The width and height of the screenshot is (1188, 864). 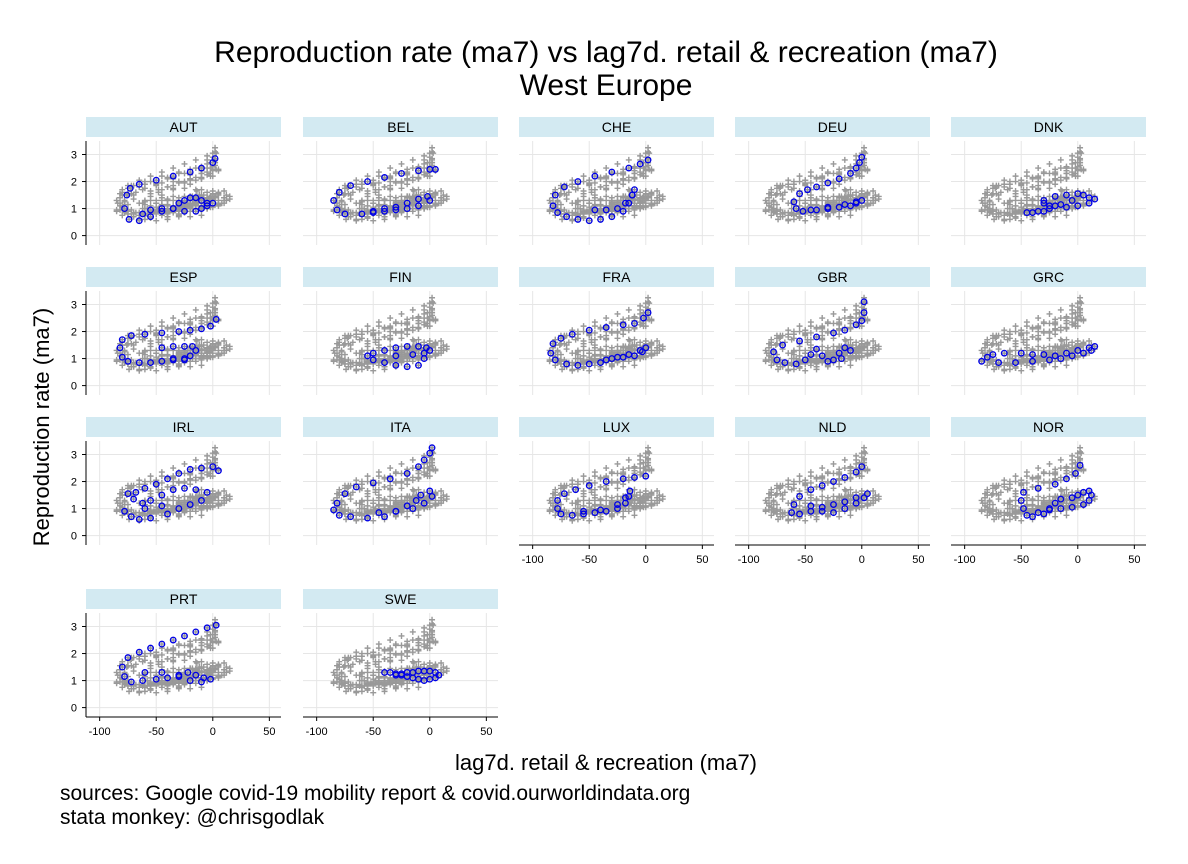 What do you see at coordinates (400, 277) in the screenshot?
I see `facet-label: FIN` at bounding box center [400, 277].